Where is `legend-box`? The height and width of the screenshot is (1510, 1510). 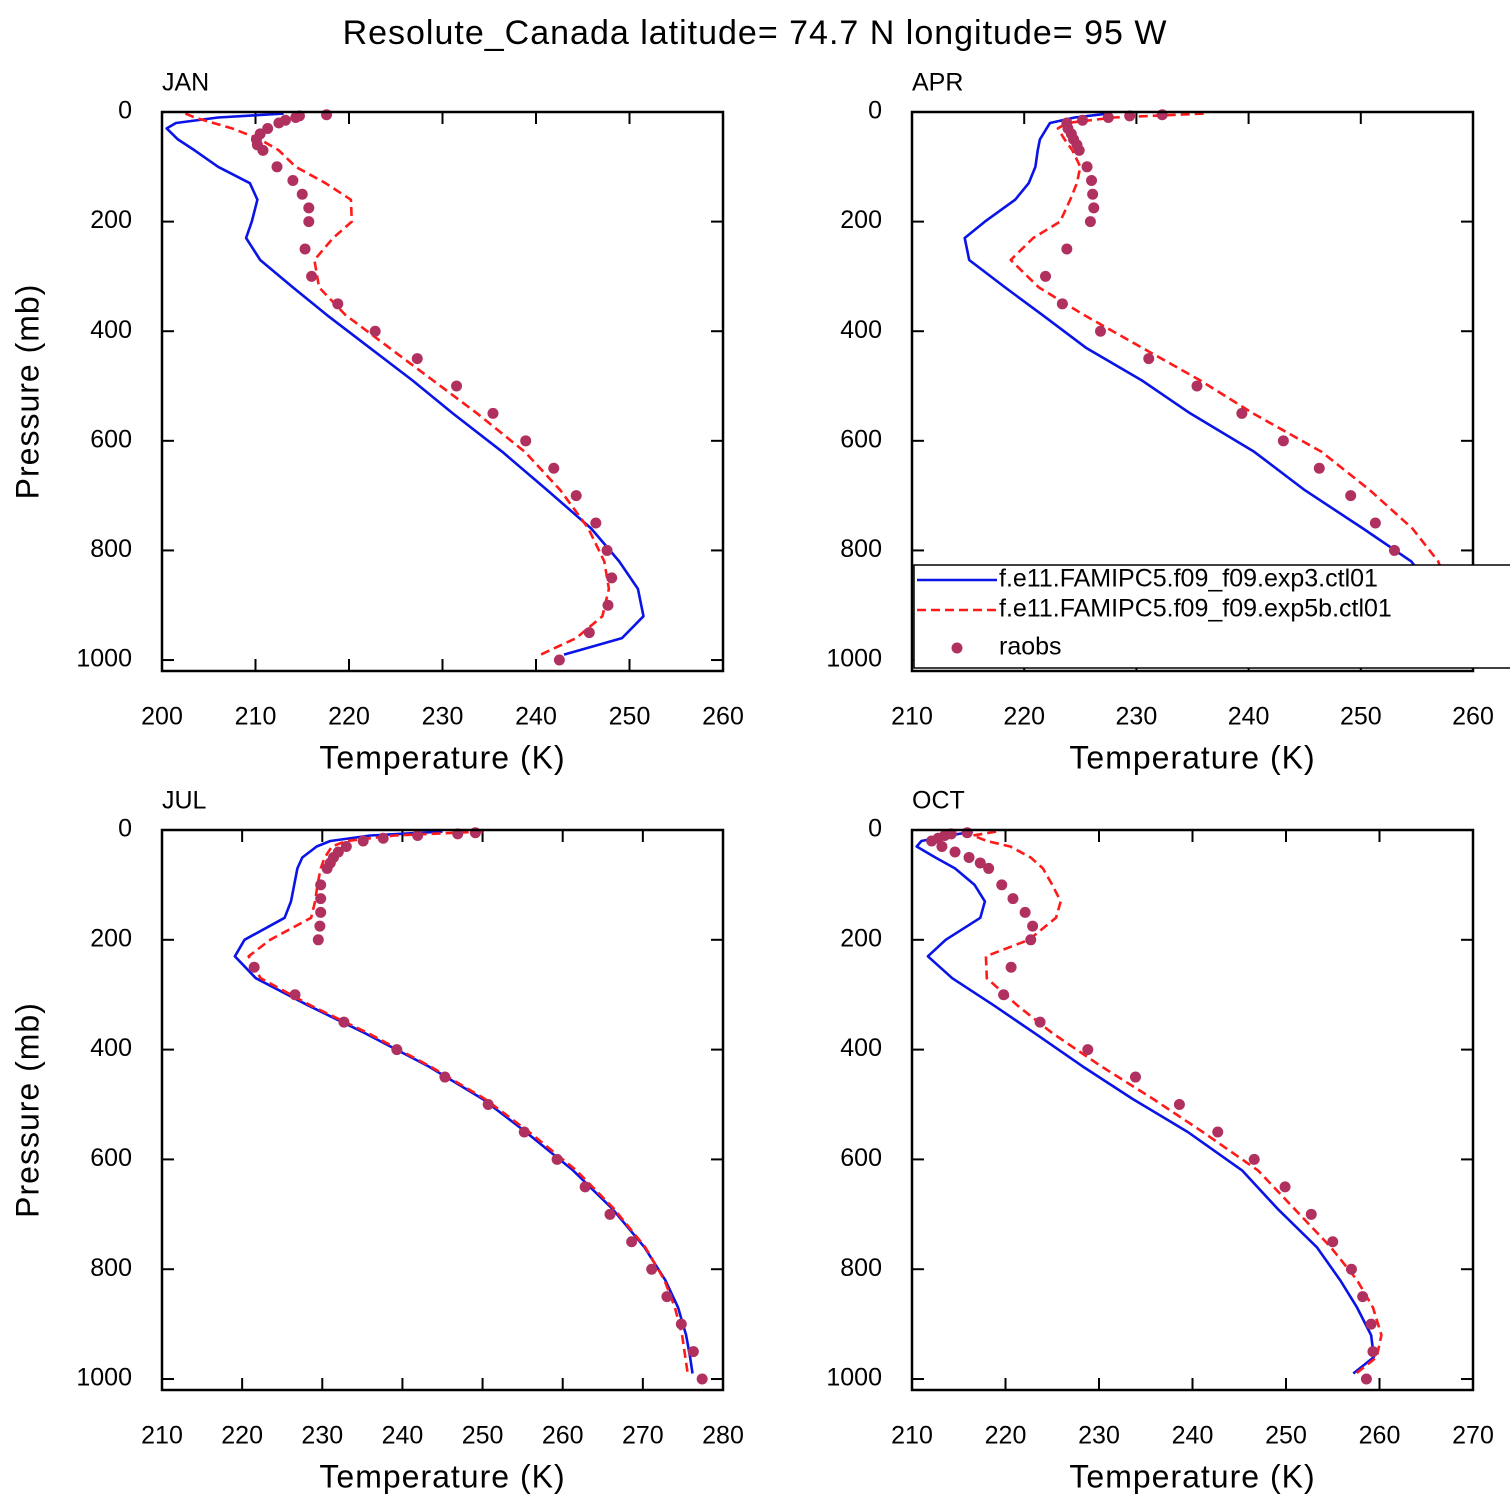
legend-box is located at coordinates (1211, 616).